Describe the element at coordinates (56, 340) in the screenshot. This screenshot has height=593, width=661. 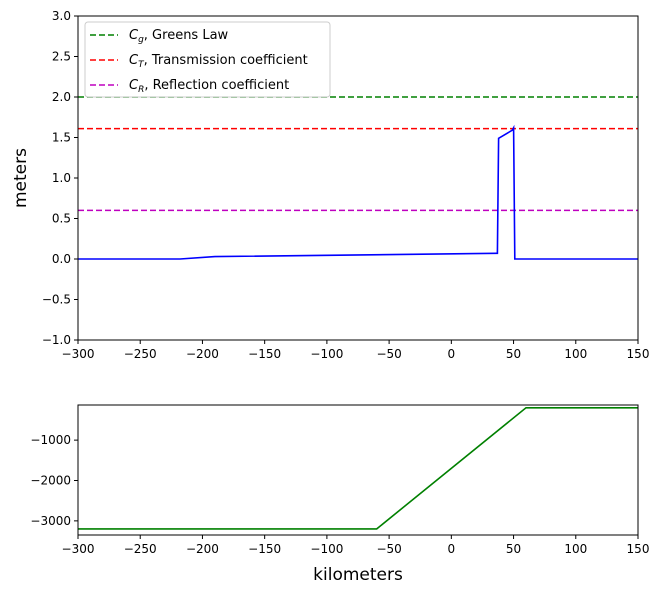
I see `y-tick-label: −1.0` at that location.